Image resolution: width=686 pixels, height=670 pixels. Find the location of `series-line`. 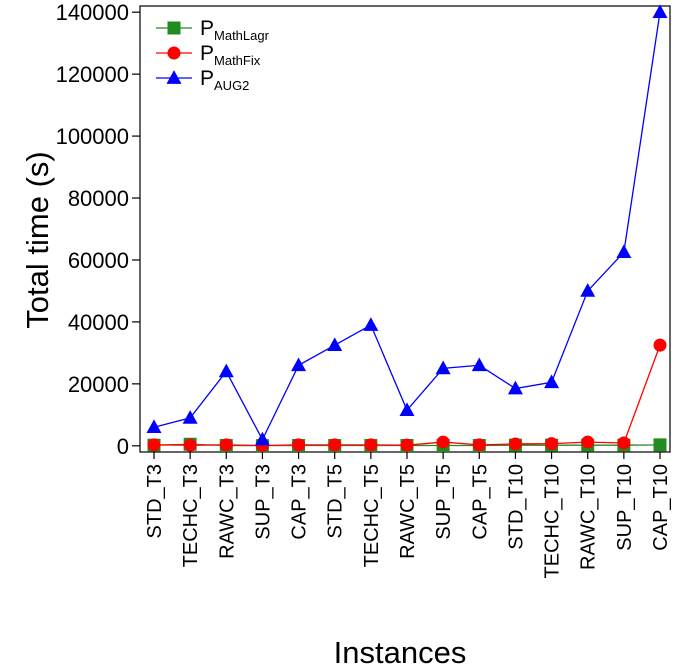

series-line is located at coordinates (407, 395).